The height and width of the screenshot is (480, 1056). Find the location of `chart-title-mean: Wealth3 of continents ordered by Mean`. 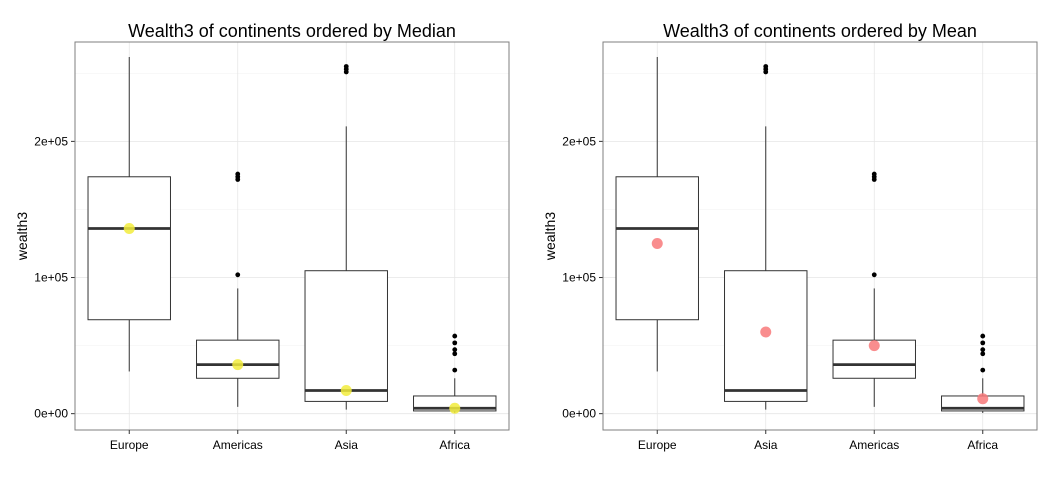

chart-title-mean: Wealth3 of continents ordered by Mean is located at coordinates (820, 31).